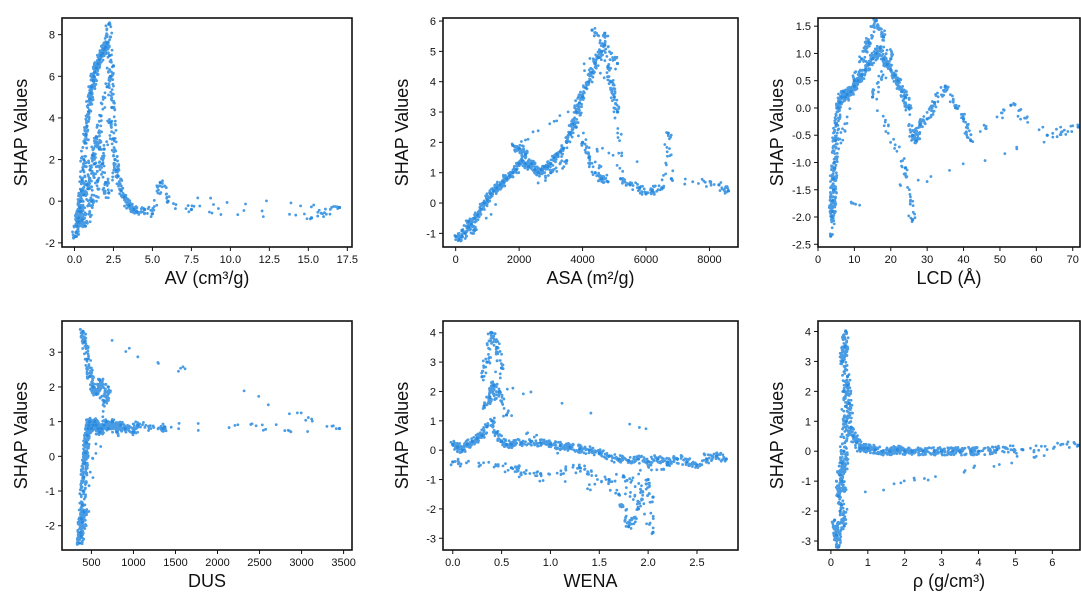 The width and height of the screenshot is (1081, 601). I want to click on x-tick-label: 10, so click(854, 260).